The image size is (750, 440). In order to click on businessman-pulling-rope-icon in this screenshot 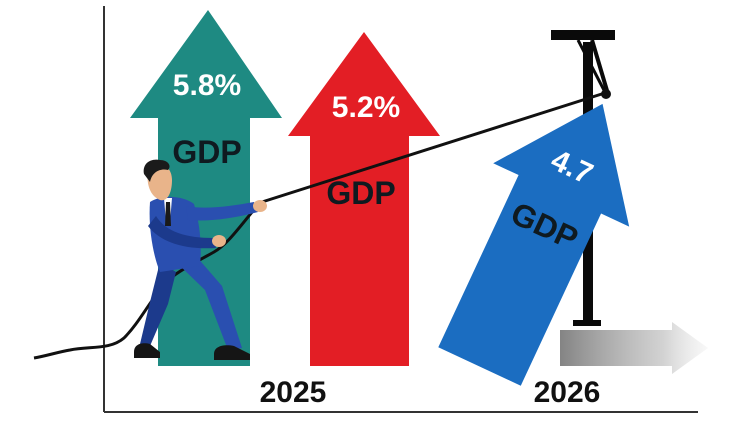, I will do `click(200, 259)`.